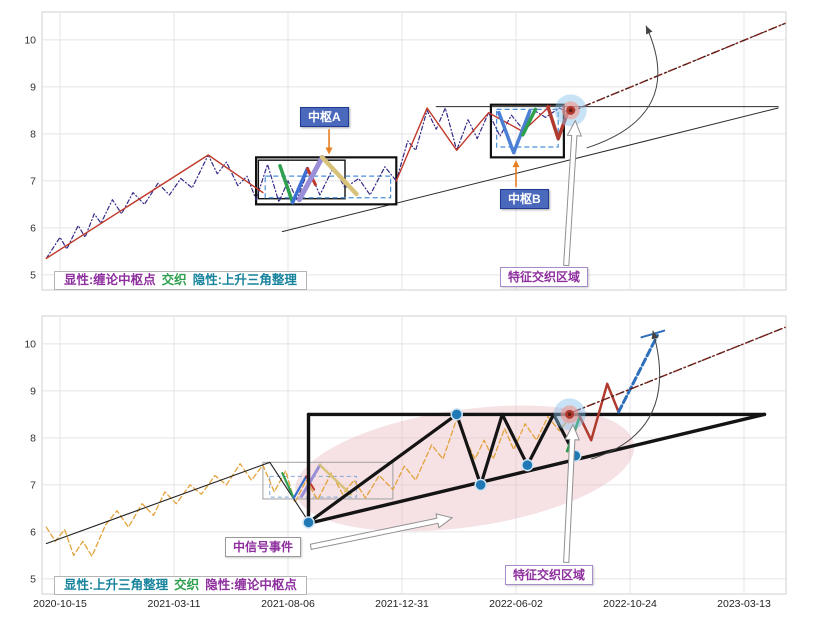  I want to click on legend-part-explicit: 显性:上升三角整理, so click(116, 585).